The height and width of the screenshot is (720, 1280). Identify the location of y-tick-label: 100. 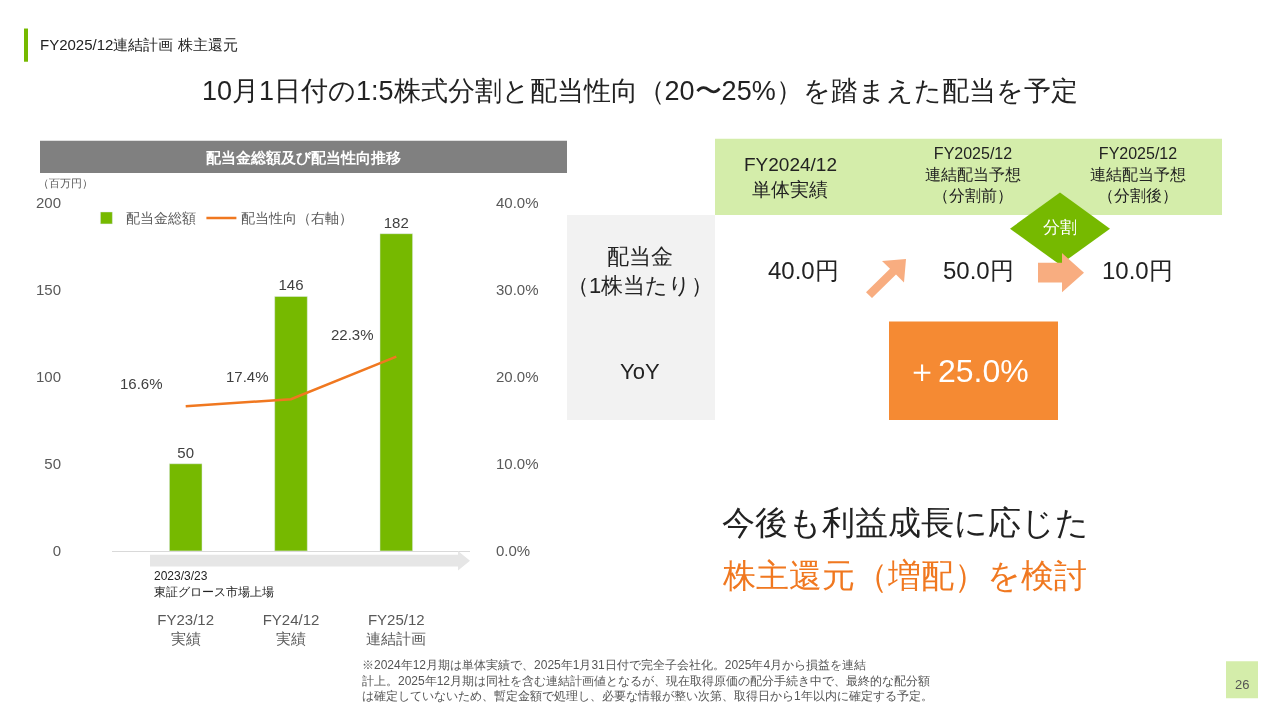
(48, 376).